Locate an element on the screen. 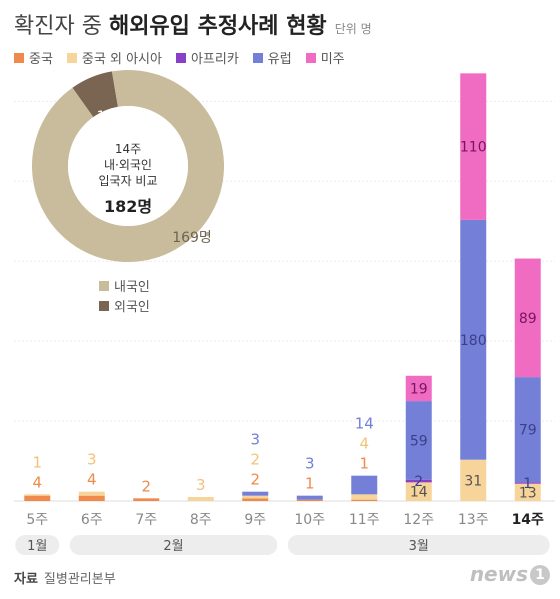  legend-item: 중국 외 아시아 is located at coordinates (114, 57).